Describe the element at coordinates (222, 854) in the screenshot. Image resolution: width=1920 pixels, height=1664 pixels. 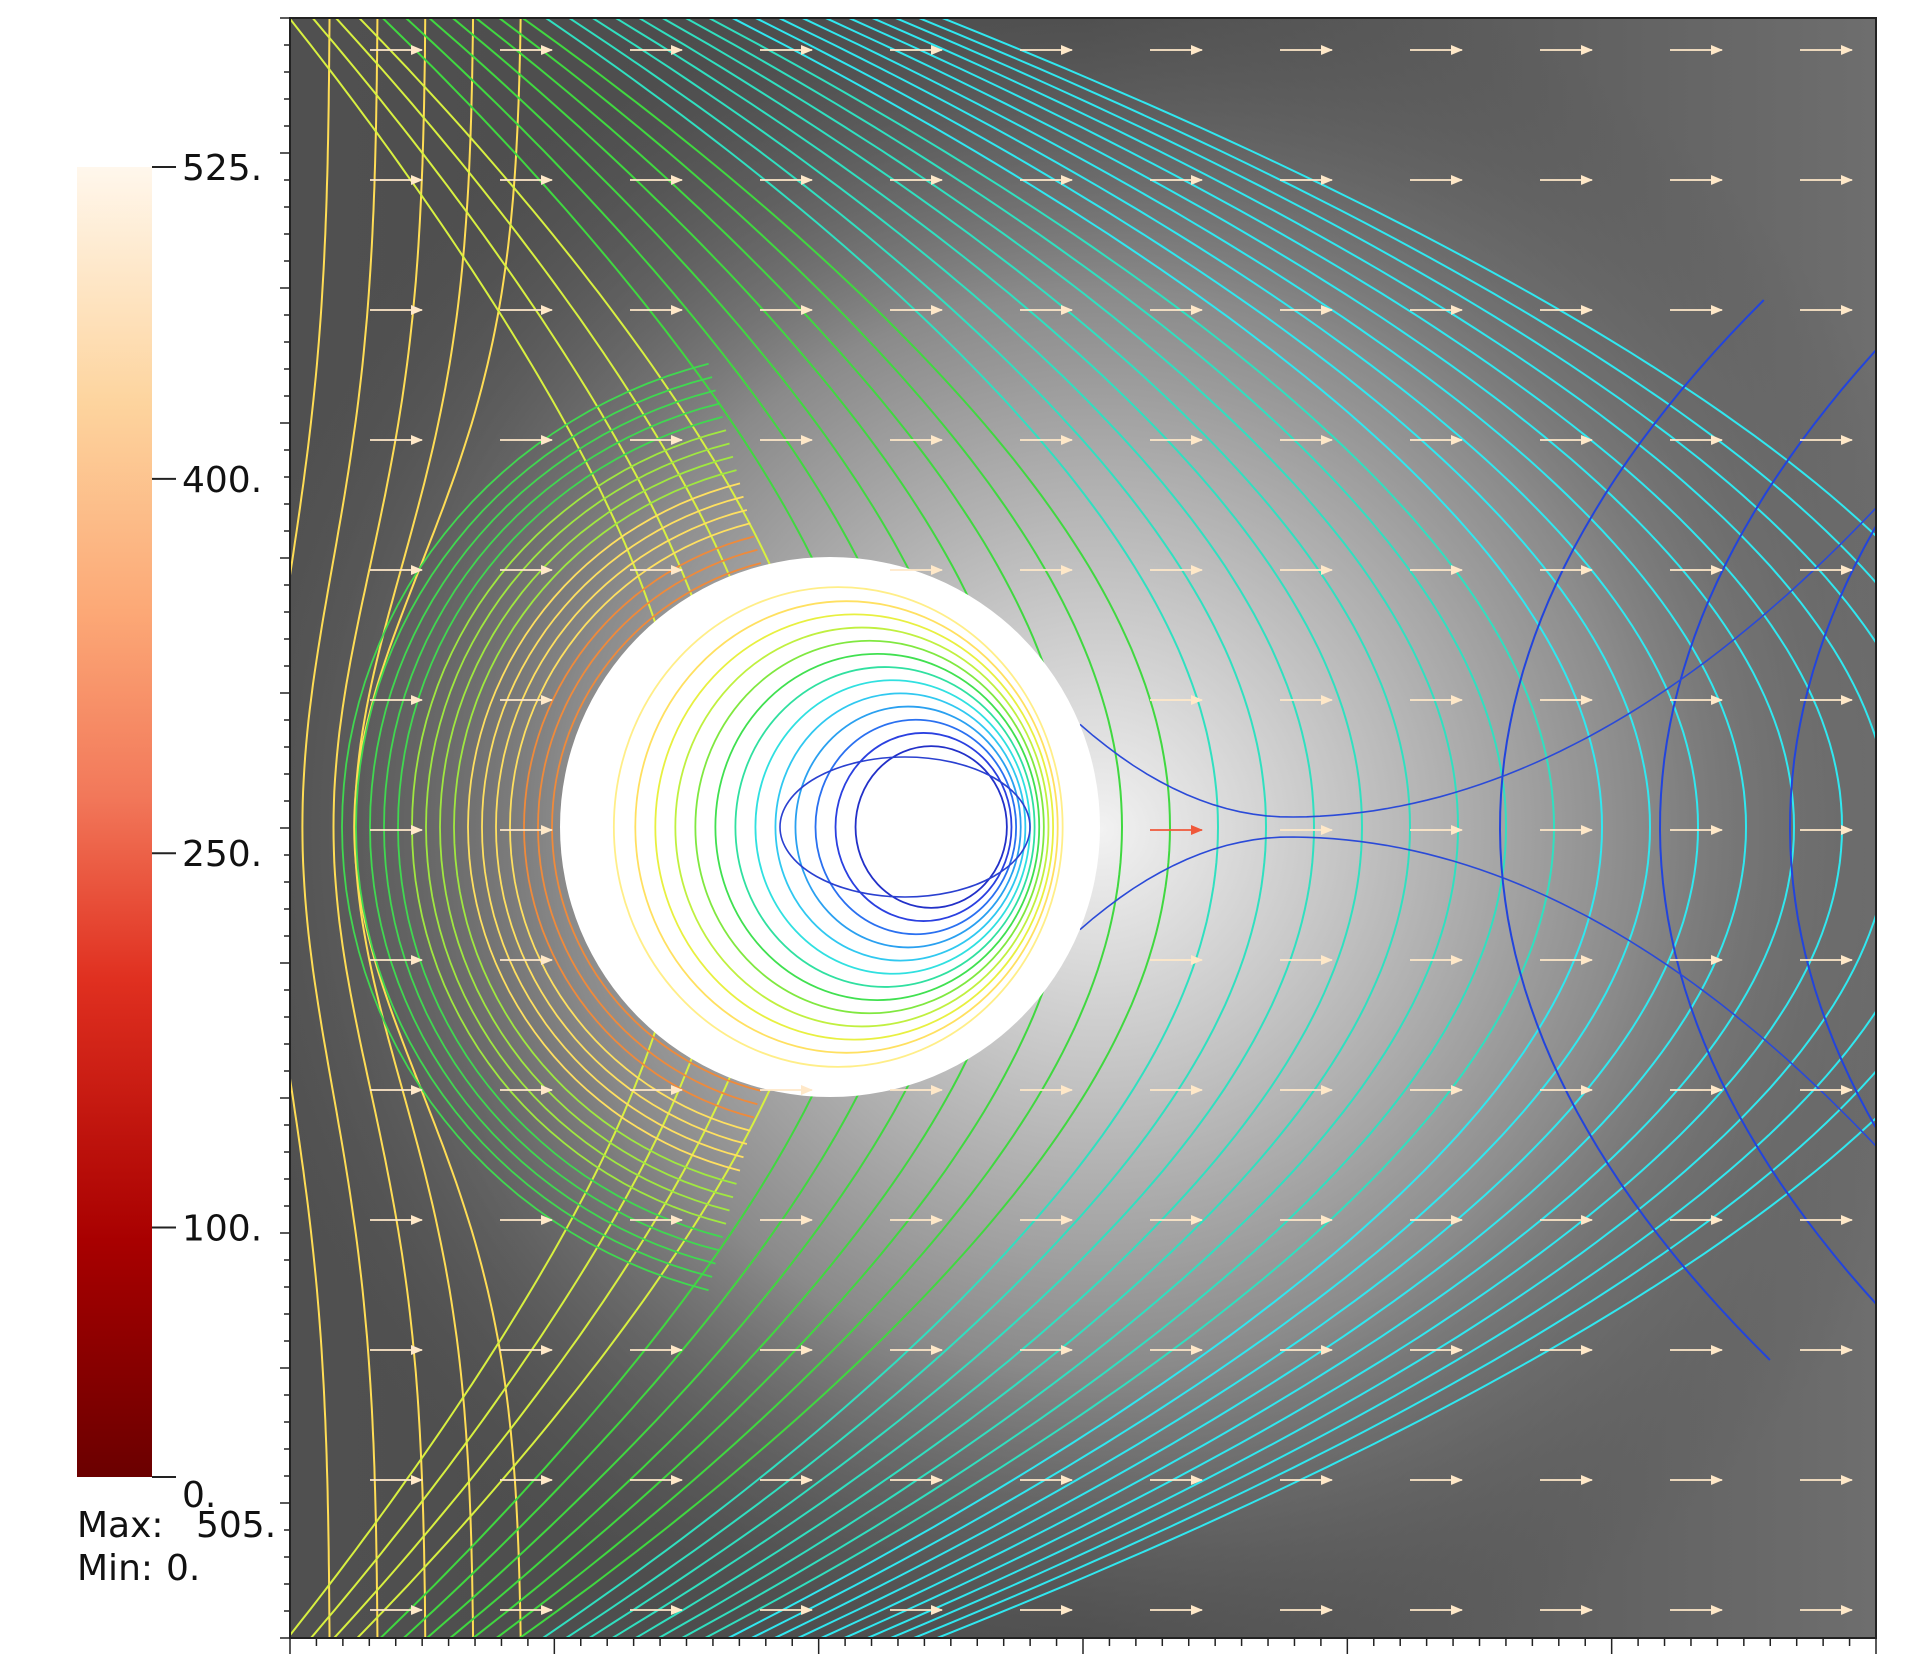
I see `colorbar-tick-label: 250.` at that location.